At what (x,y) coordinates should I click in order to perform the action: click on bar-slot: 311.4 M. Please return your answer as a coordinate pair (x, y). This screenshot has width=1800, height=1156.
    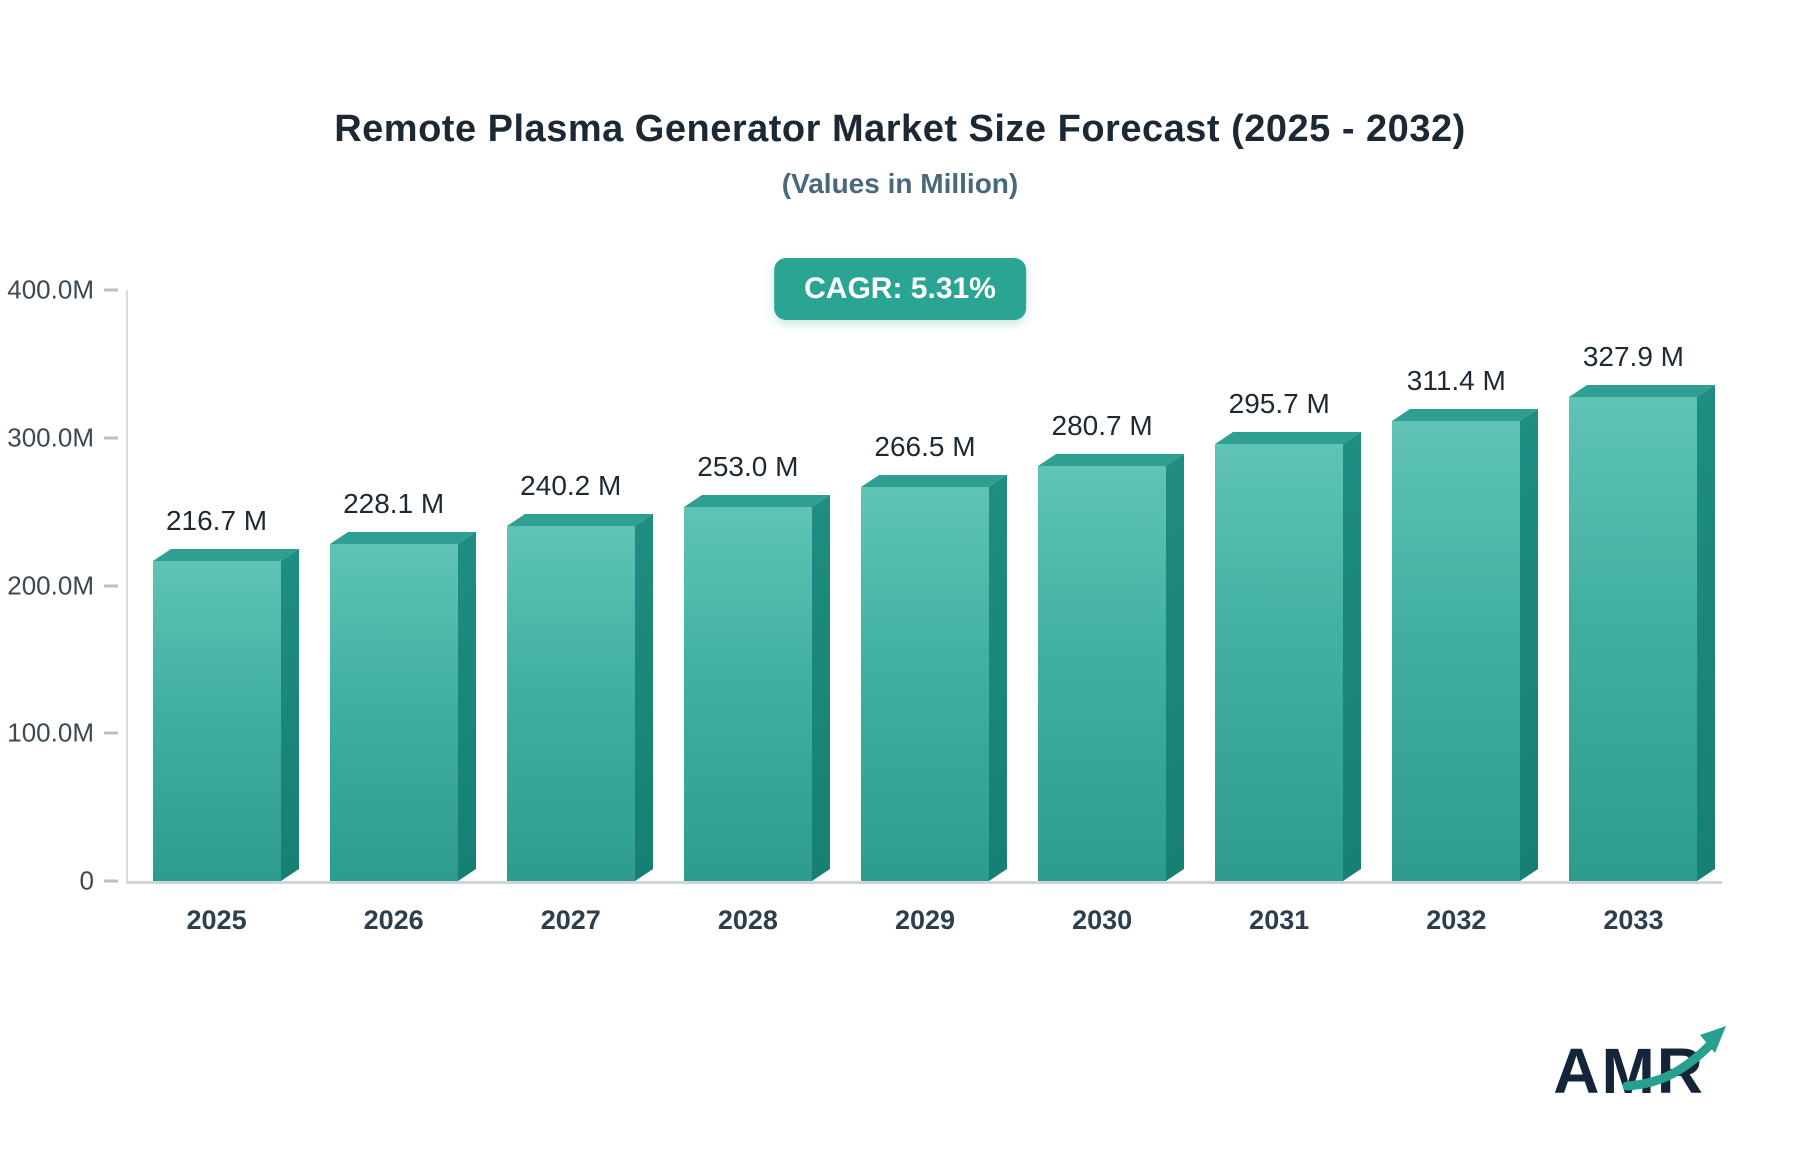
    Looking at the image, I should click on (1456, 585).